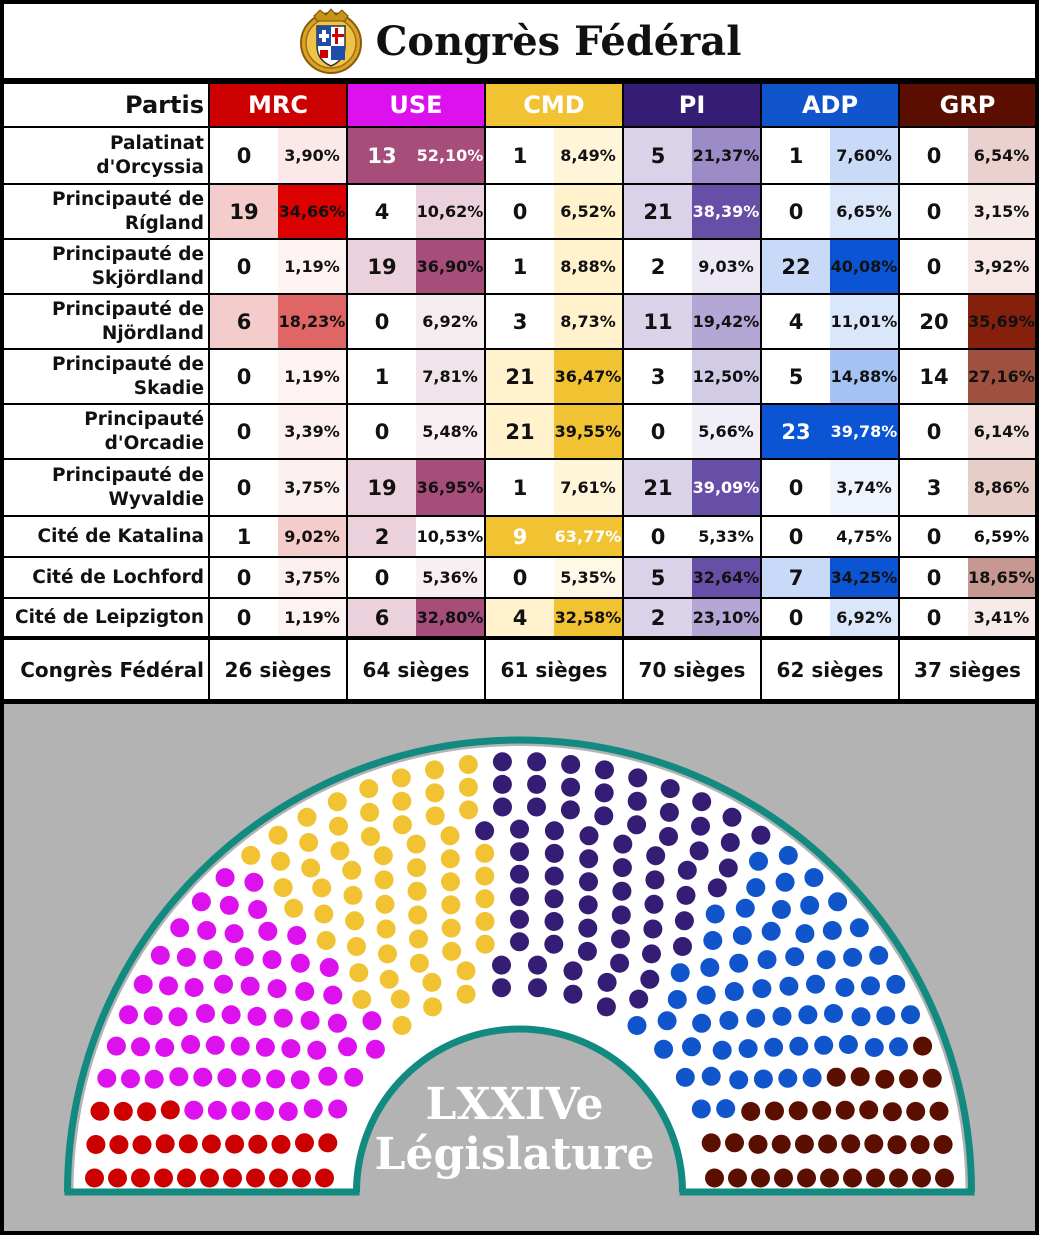 This screenshot has height=1235, width=1039. Describe the element at coordinates (588, 431) in the screenshot. I see `vote-share: 39,55%` at that location.